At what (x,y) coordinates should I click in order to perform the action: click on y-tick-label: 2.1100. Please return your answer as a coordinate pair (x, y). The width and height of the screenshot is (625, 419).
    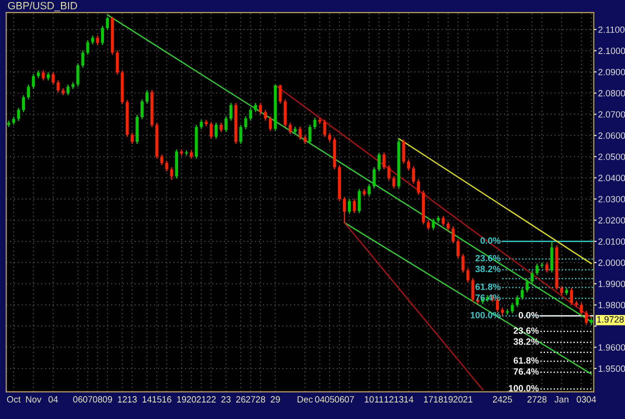
    Looking at the image, I should click on (611, 29).